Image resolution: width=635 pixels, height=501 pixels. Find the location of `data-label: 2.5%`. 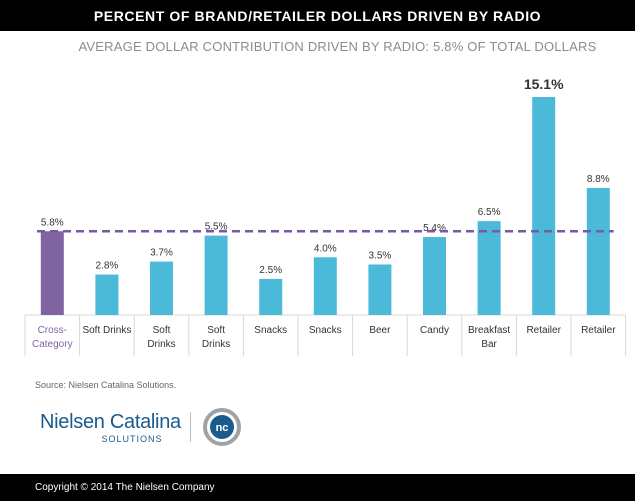

data-label: 2.5% is located at coordinates (270, 270).